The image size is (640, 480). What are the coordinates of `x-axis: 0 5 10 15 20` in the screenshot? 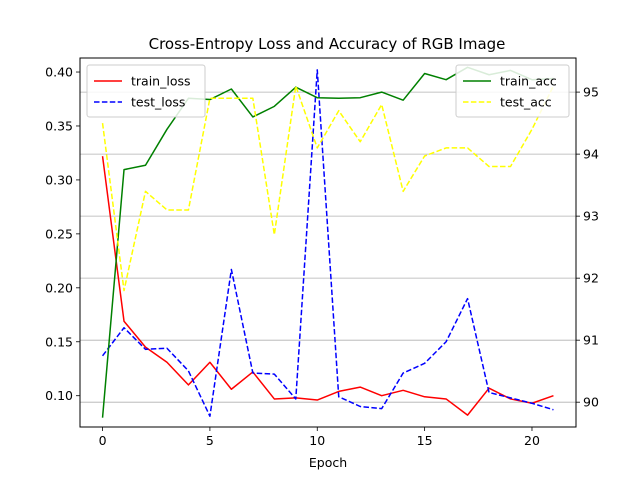 It's located at (319, 437).